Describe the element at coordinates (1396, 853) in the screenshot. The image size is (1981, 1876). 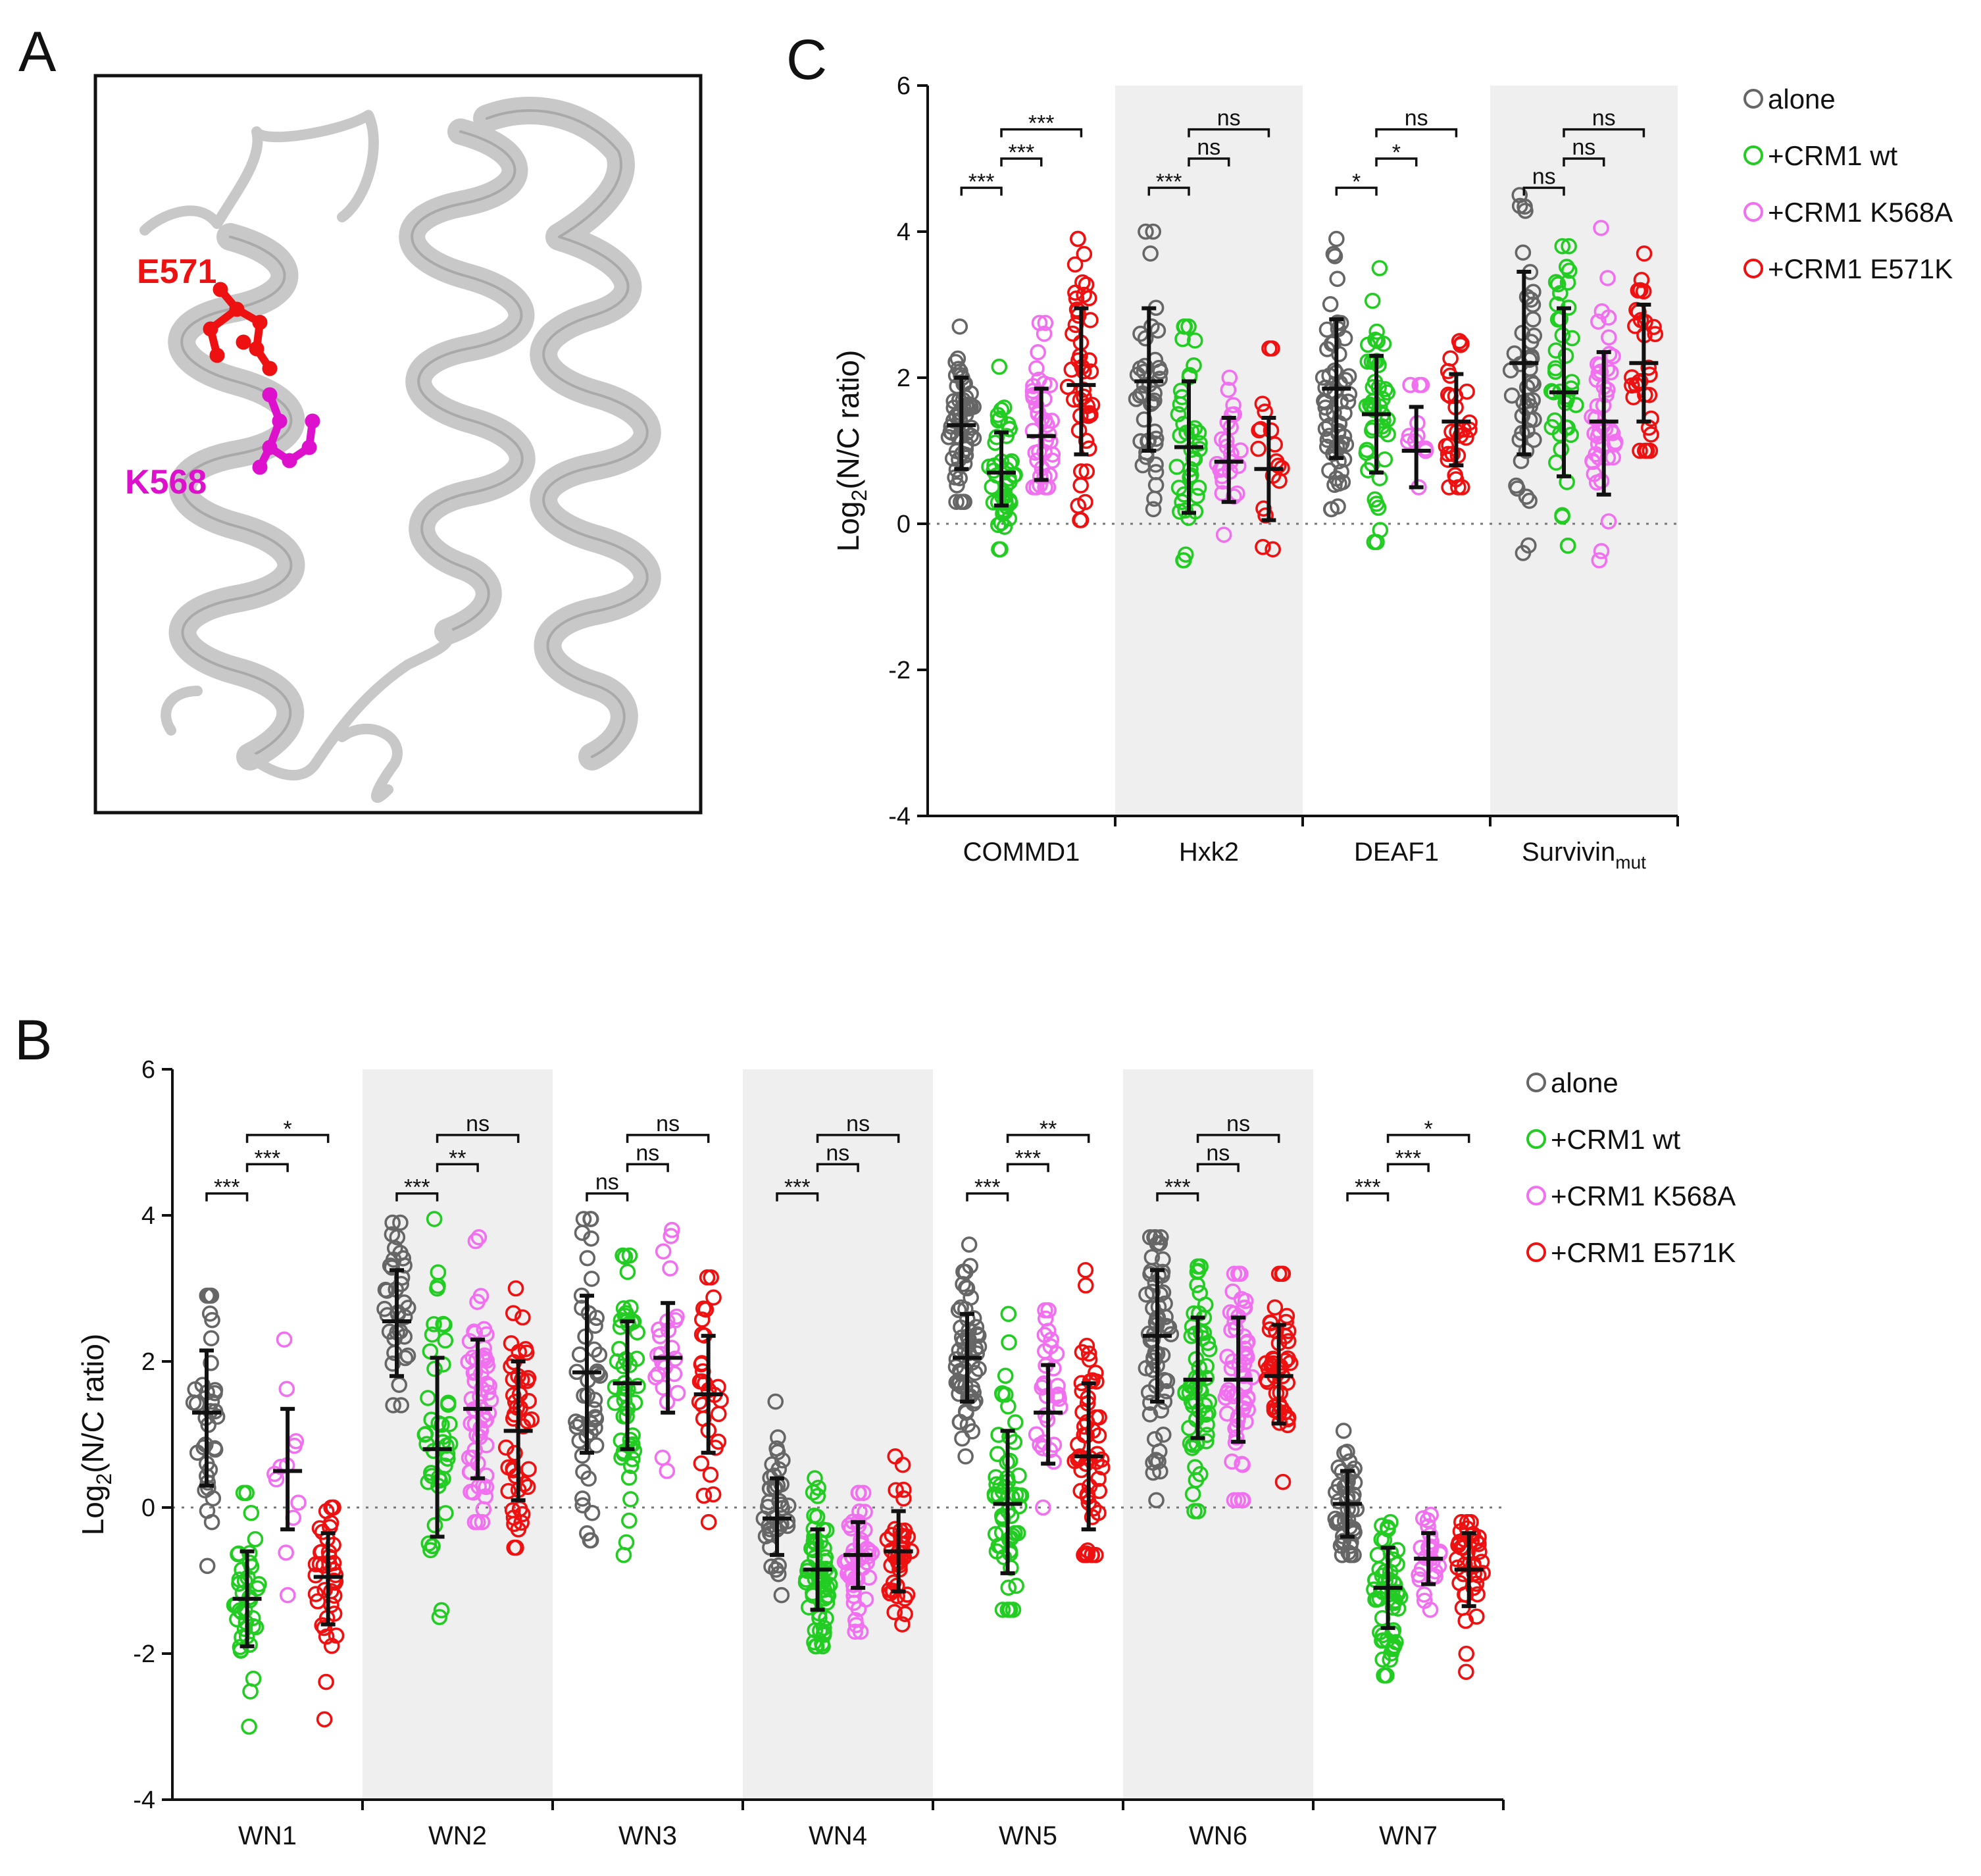
I see `category-label-deaf1: DEAF1` at that location.